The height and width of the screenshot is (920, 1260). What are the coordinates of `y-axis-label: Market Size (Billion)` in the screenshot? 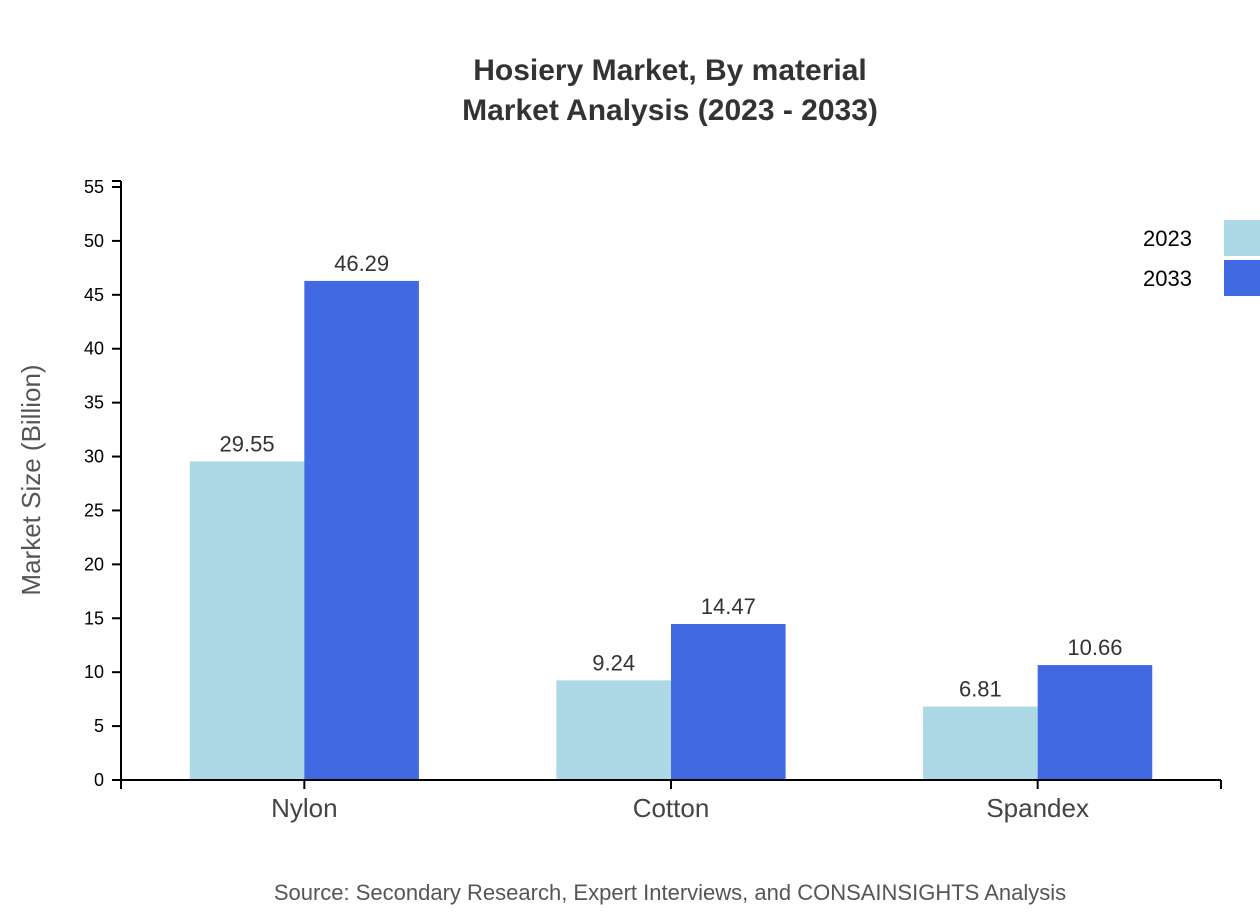 It's located at (31, 479).